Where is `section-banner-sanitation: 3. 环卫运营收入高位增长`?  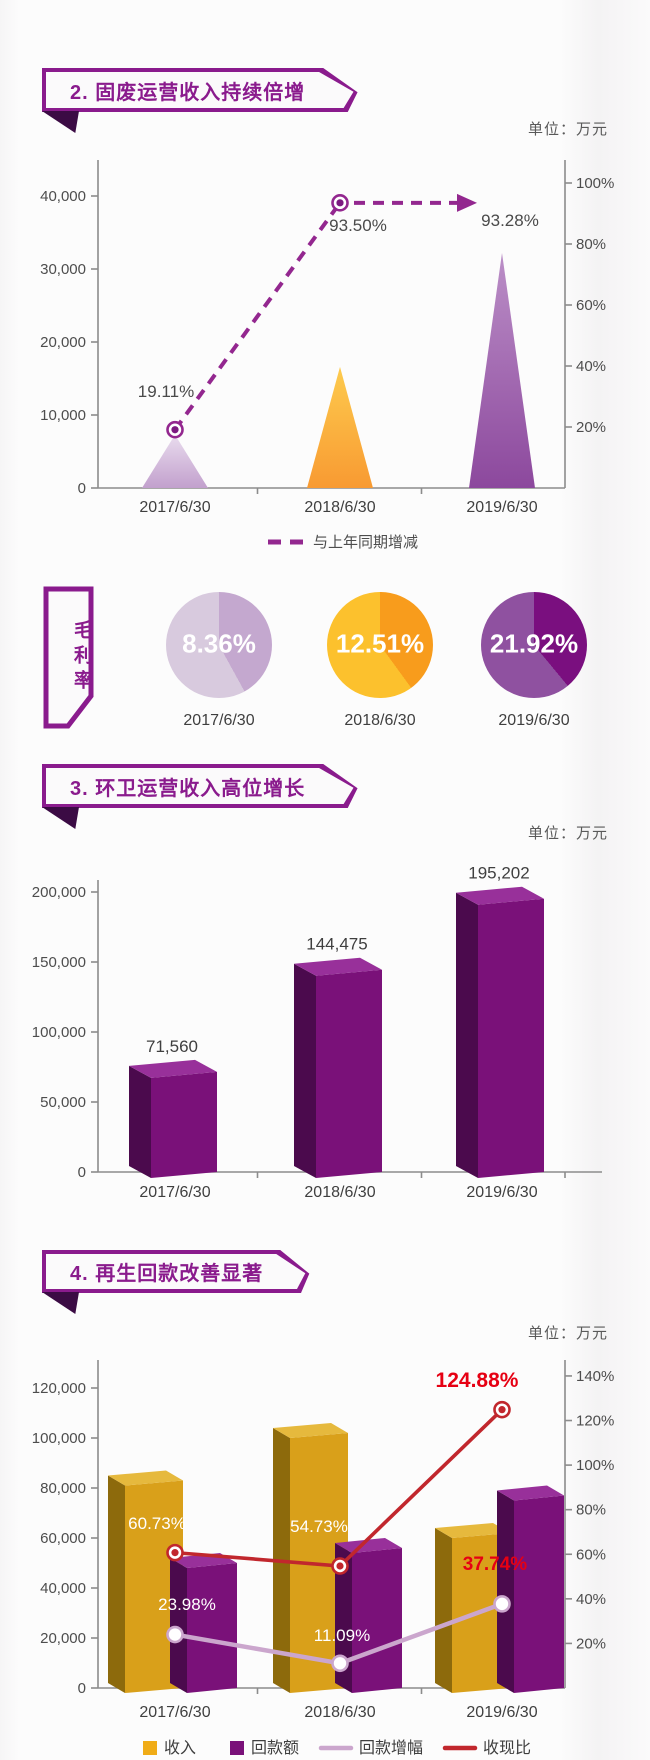
section-banner-sanitation: 3. 环卫运营收入高位增长 is located at coordinates (205, 786).